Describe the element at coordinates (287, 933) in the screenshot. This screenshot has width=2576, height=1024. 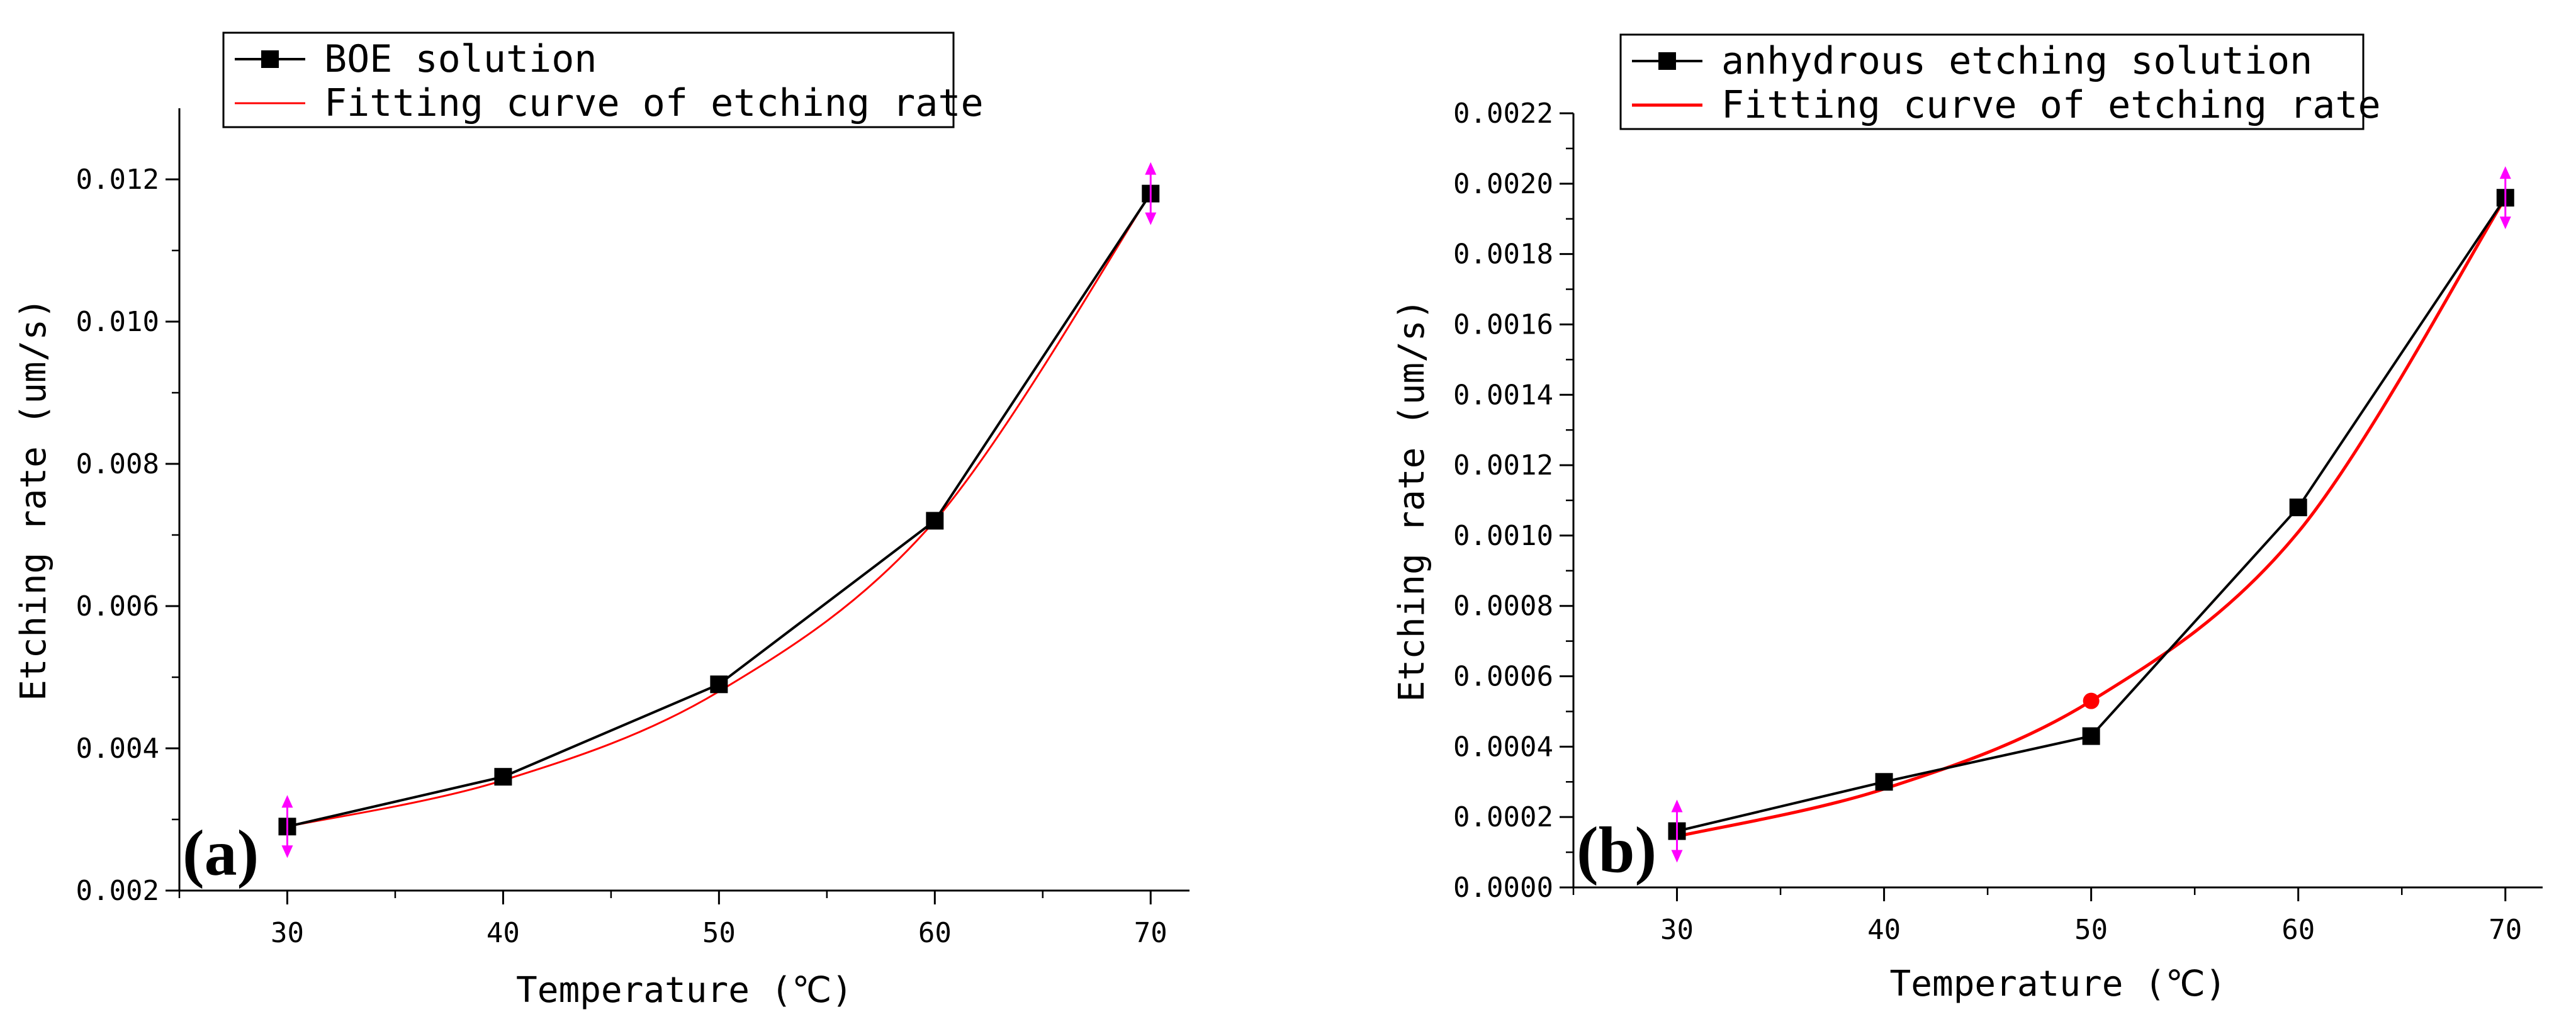
I see `x-tick-label-a: 30` at that location.